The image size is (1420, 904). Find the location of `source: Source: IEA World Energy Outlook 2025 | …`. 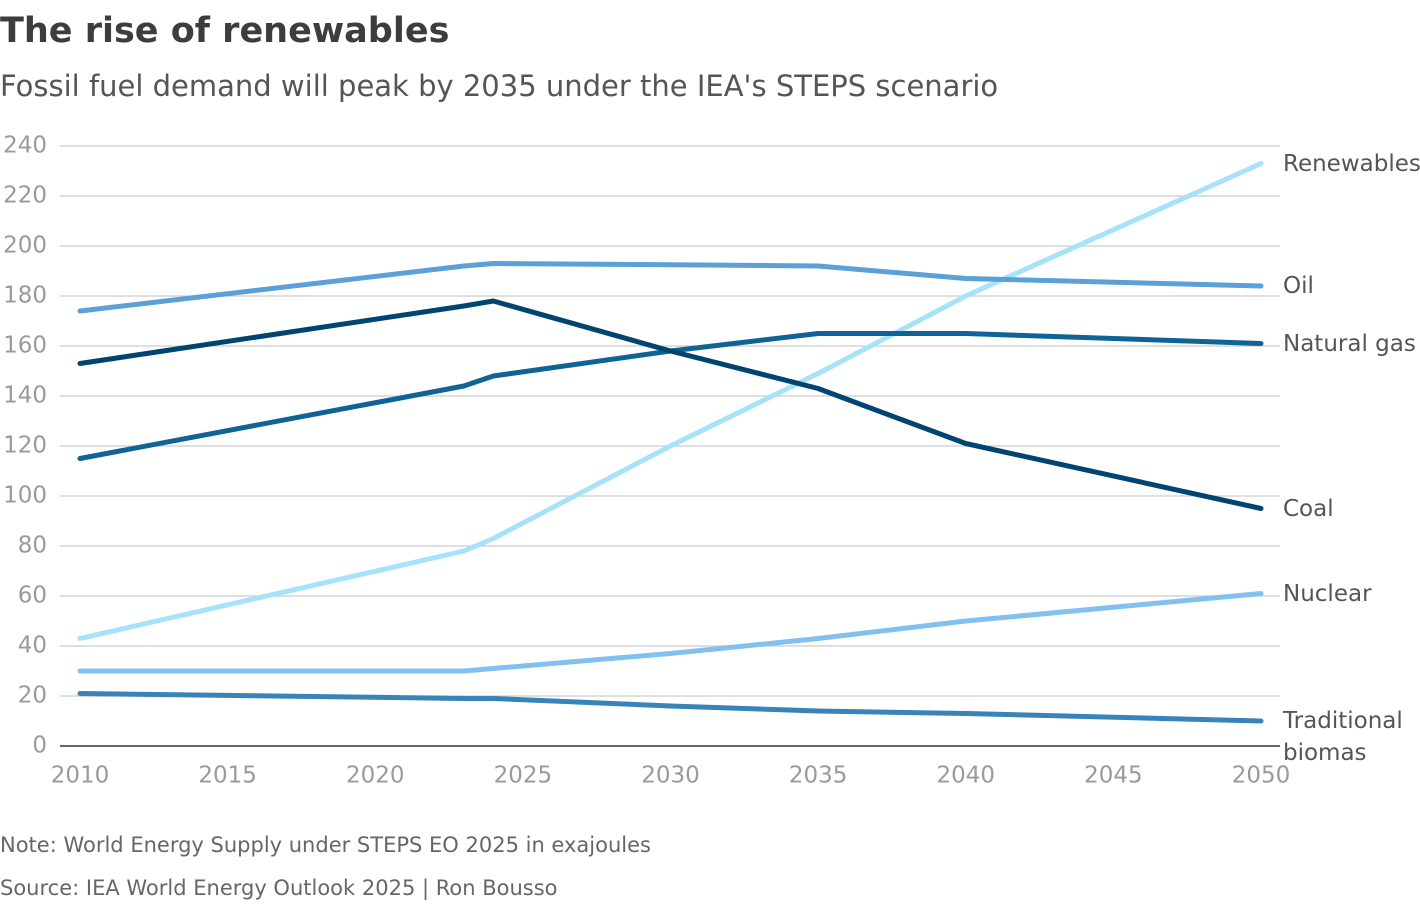

source: Source: IEA World Energy Outlook 2025 | … is located at coordinates (279, 888).